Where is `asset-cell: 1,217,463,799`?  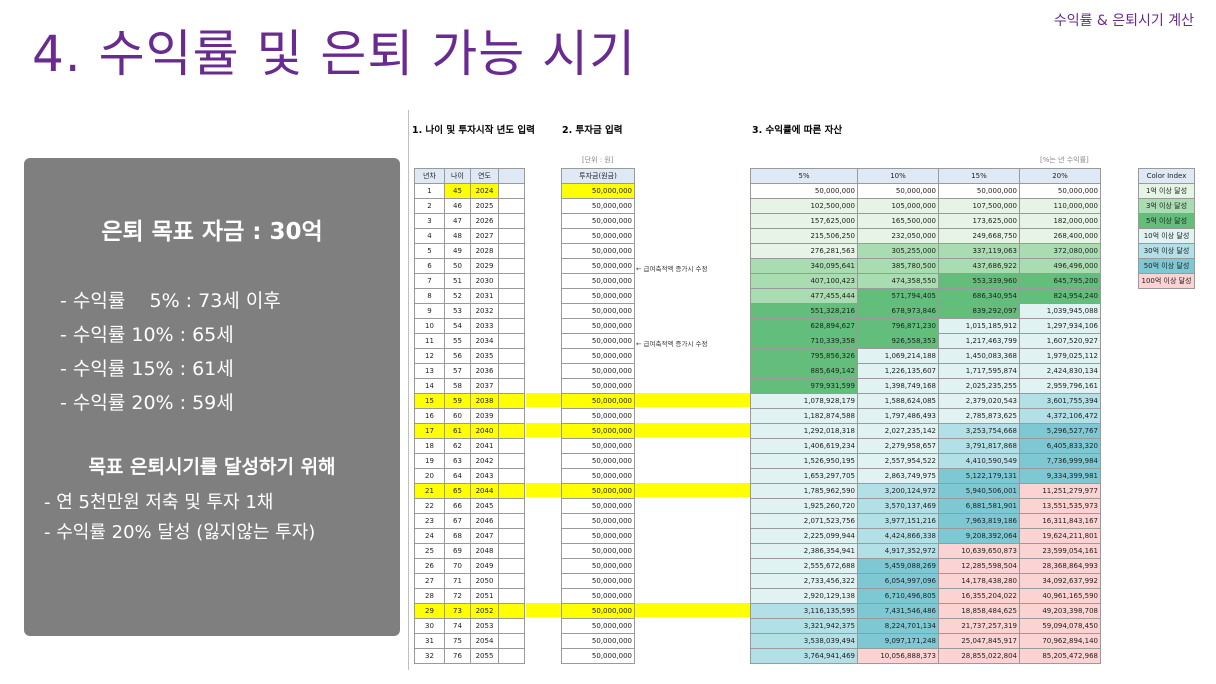
asset-cell: 1,217,463,799 is located at coordinates (979, 341).